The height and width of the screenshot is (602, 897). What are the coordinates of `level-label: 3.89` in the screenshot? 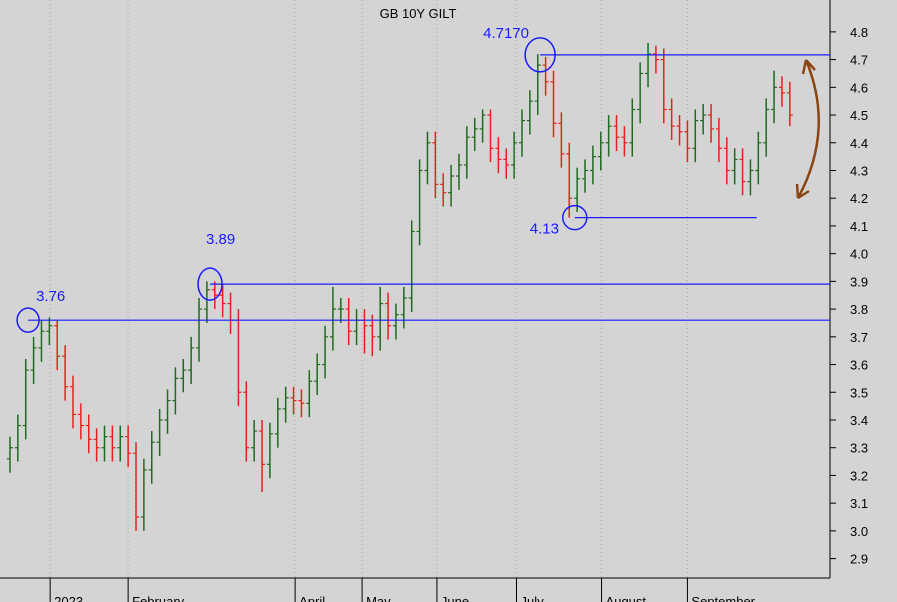 It's located at (220, 239).